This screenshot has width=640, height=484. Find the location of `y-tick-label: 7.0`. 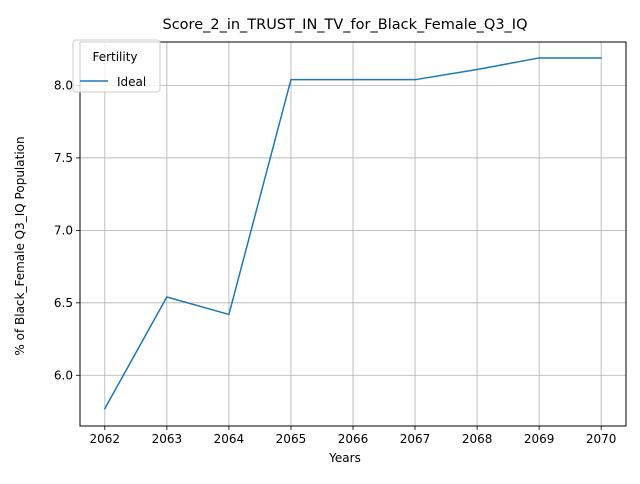

y-tick-label: 7.0 is located at coordinates (63, 230).